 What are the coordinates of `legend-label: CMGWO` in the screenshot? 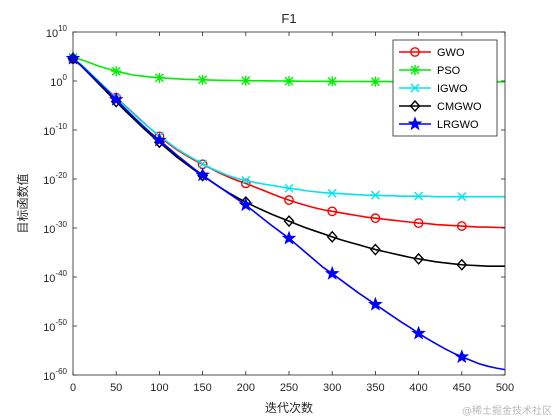 It's located at (459, 107).